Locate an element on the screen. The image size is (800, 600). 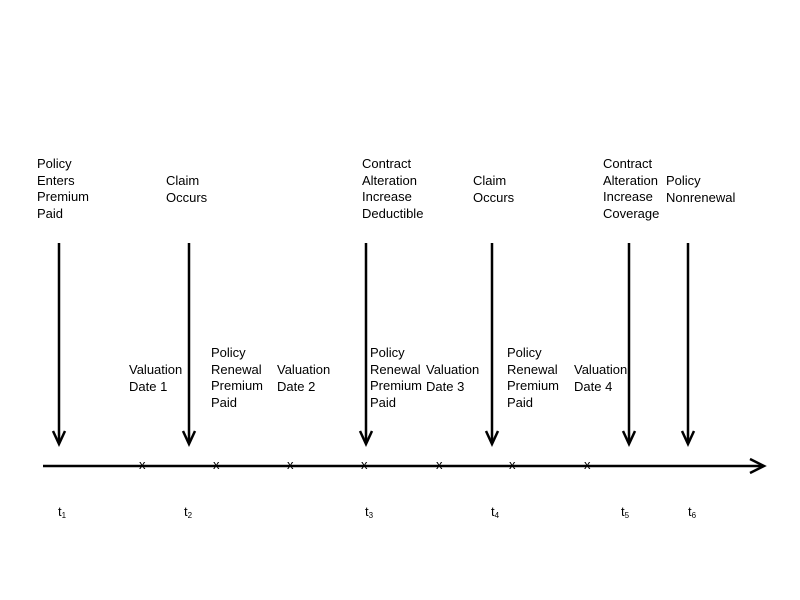
label-valuation-date-1: Valuation Date 1 is located at coordinates (156, 378).